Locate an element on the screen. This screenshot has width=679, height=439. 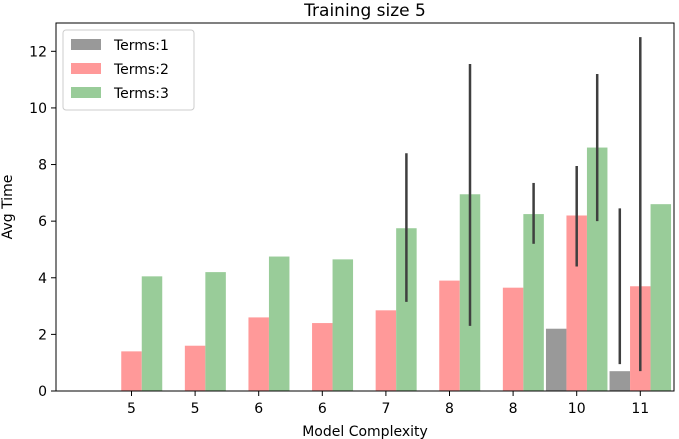
y-axis: 0 2 4 6 8 10 12 is located at coordinates (42, 222).